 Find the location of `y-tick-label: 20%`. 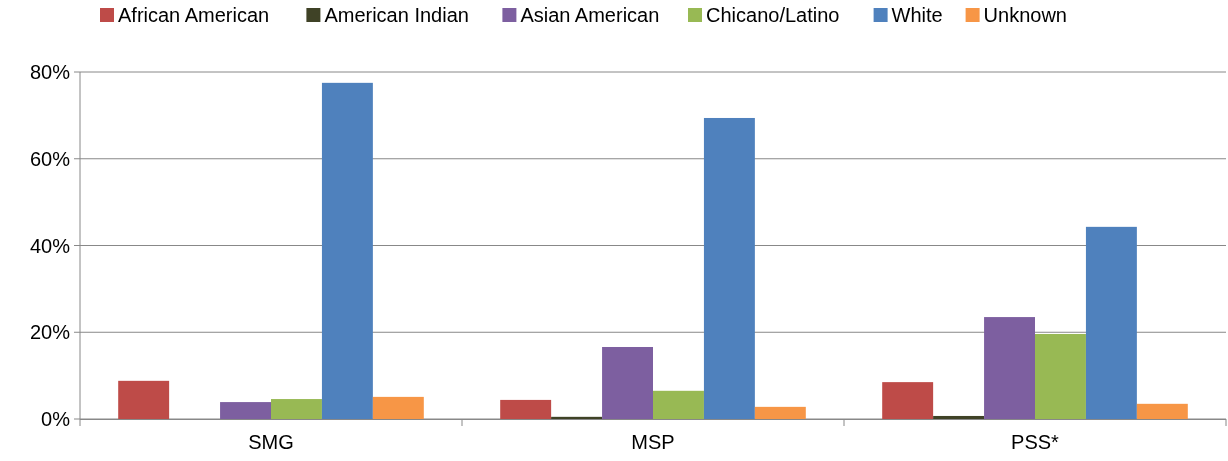

y-tick-label: 20% is located at coordinates (50, 332).